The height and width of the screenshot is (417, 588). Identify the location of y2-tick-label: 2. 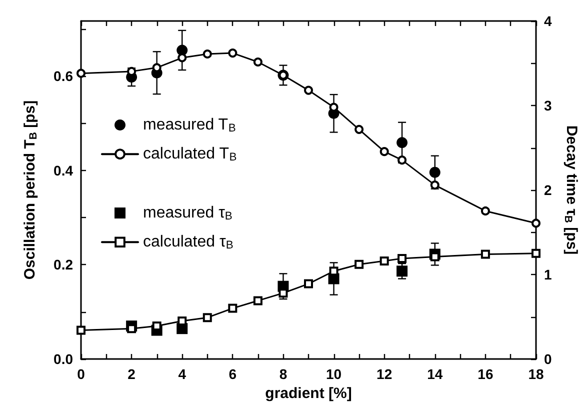
(548, 190).